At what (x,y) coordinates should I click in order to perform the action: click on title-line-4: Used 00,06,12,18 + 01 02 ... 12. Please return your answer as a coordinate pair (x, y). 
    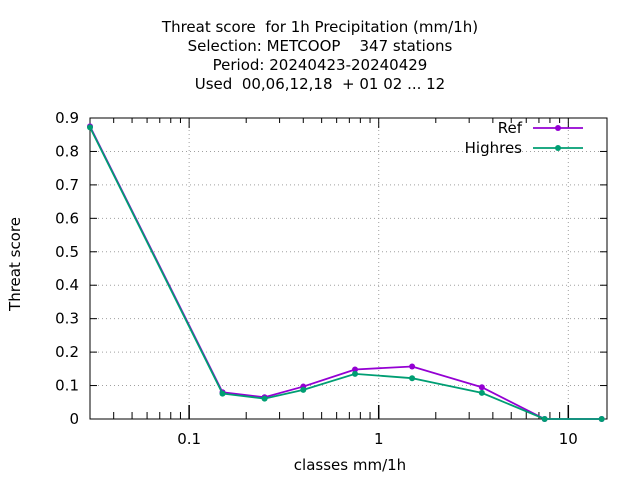
    Looking at the image, I should click on (320, 84).